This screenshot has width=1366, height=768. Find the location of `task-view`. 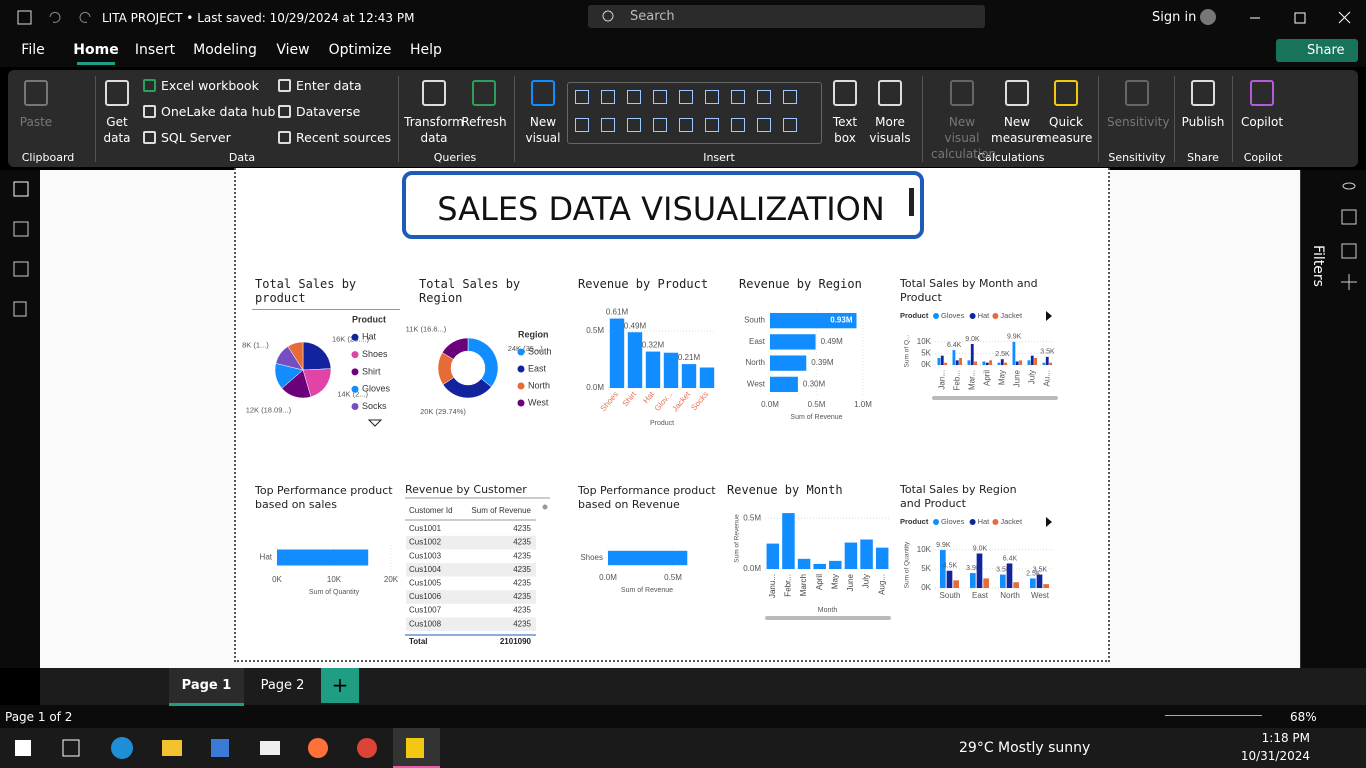

task-view is located at coordinates (71, 748).